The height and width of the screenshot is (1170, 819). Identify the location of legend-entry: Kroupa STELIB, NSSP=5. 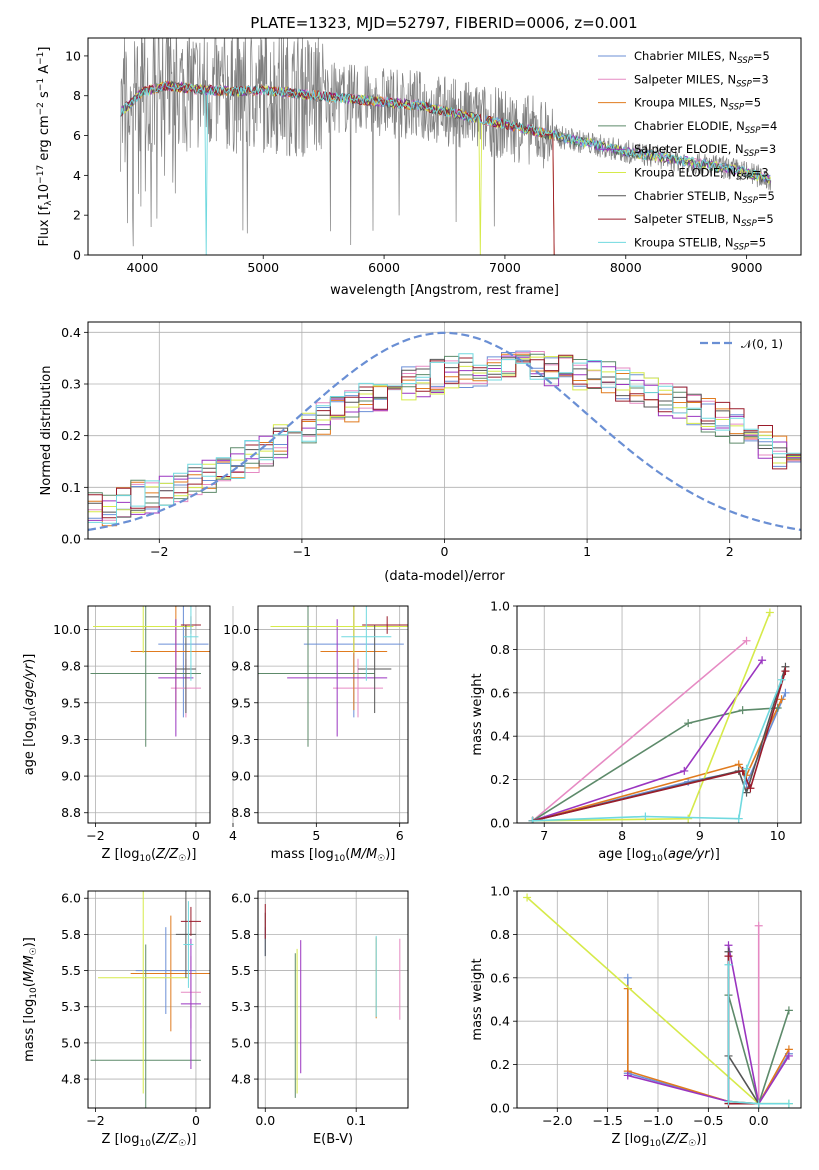
(700, 243).